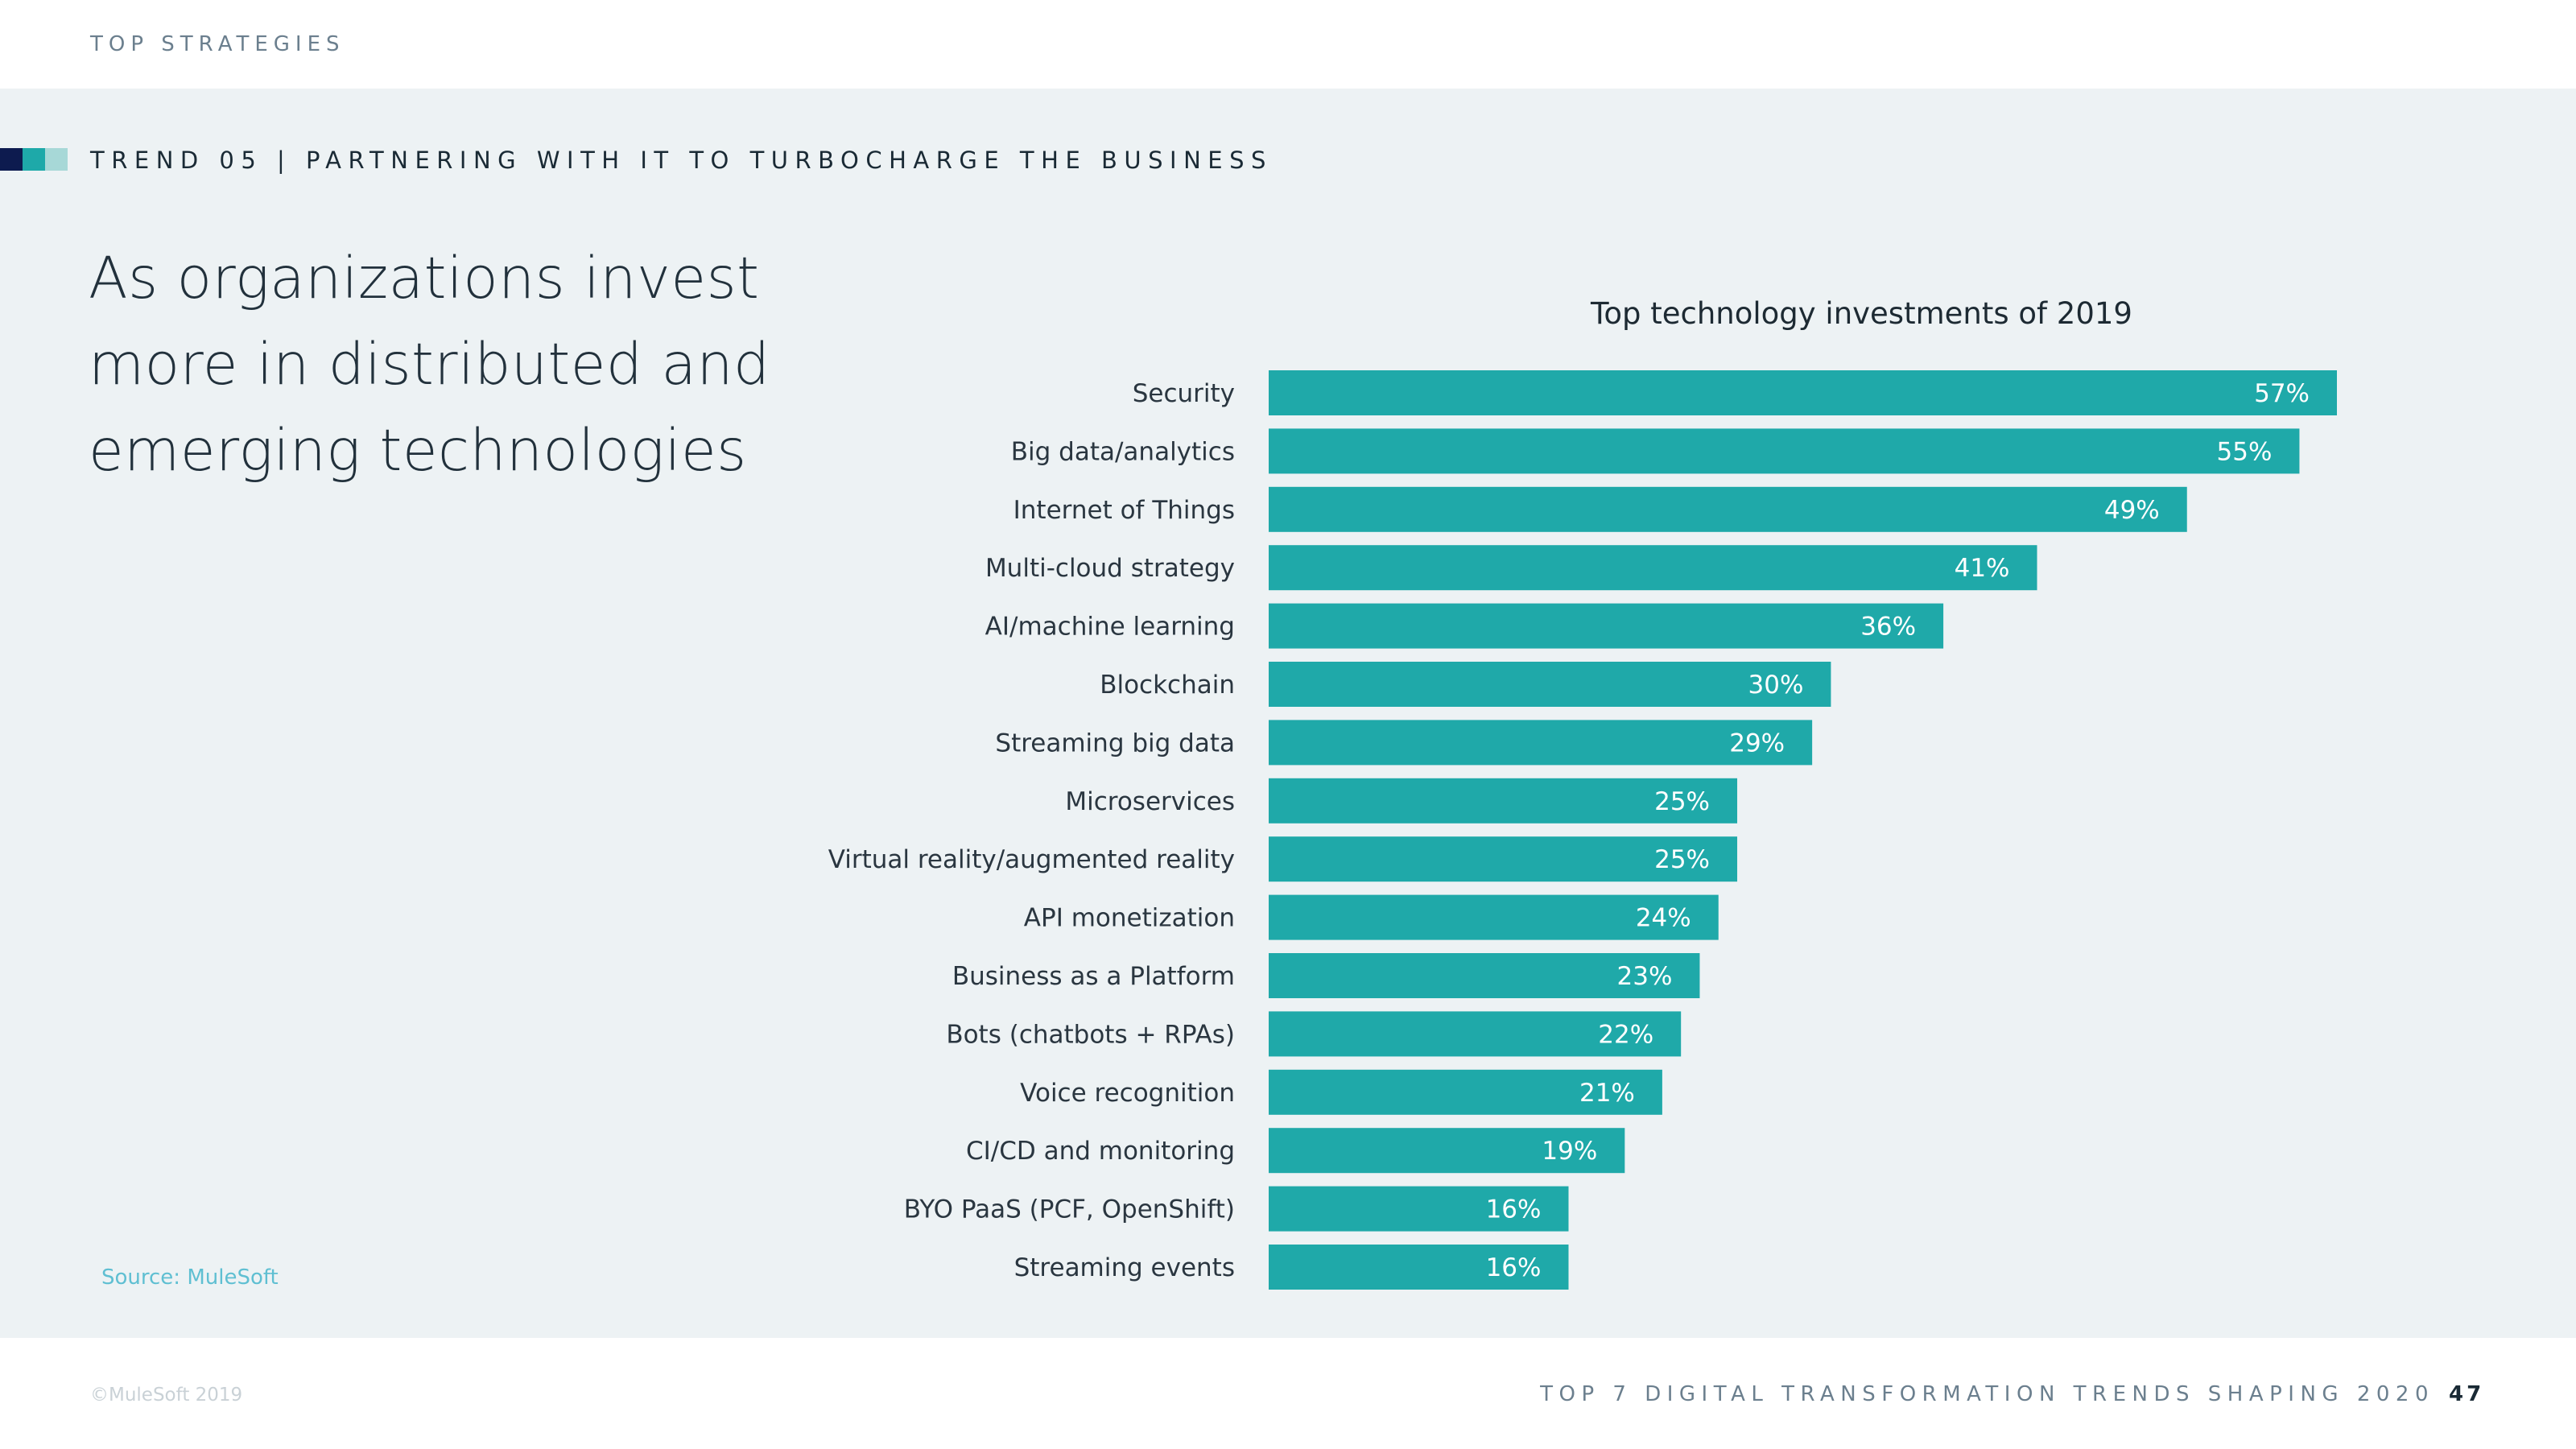 The image size is (2576, 1449). What do you see at coordinates (1124, 1267) in the screenshot?
I see `category-label: Streaming events` at bounding box center [1124, 1267].